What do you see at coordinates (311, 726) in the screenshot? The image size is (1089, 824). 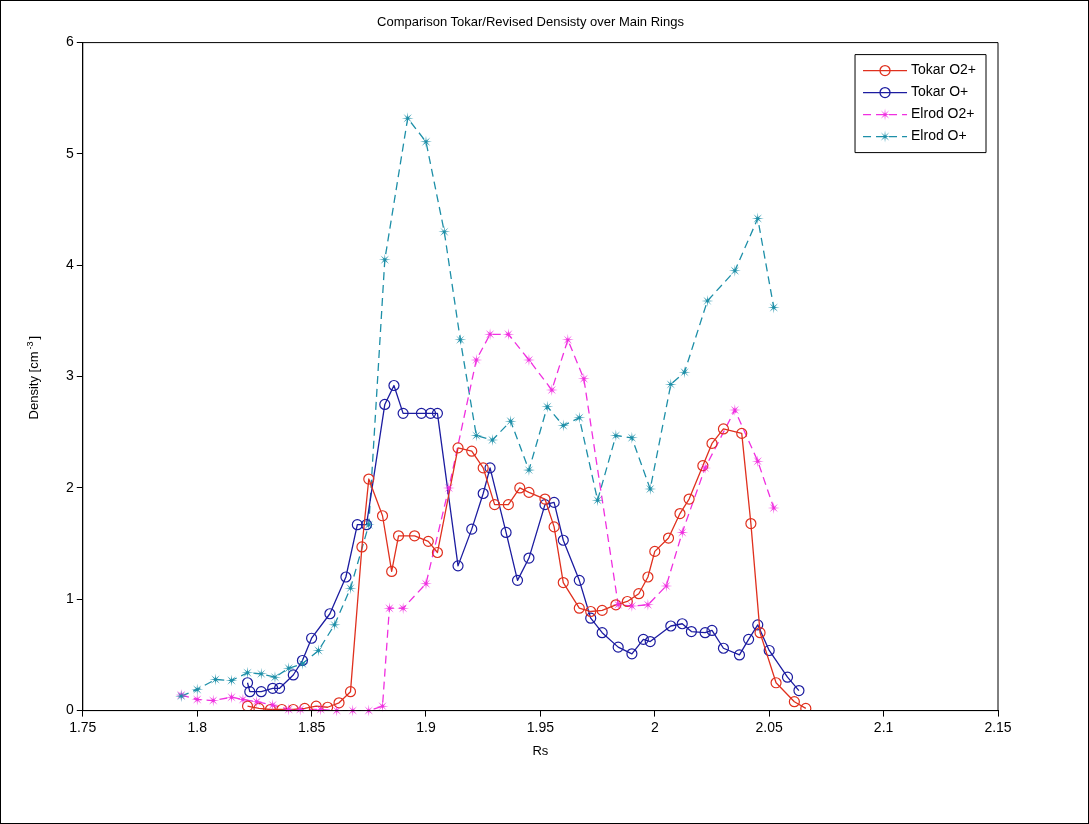 I see `x-tick-label: 1.85` at bounding box center [311, 726].